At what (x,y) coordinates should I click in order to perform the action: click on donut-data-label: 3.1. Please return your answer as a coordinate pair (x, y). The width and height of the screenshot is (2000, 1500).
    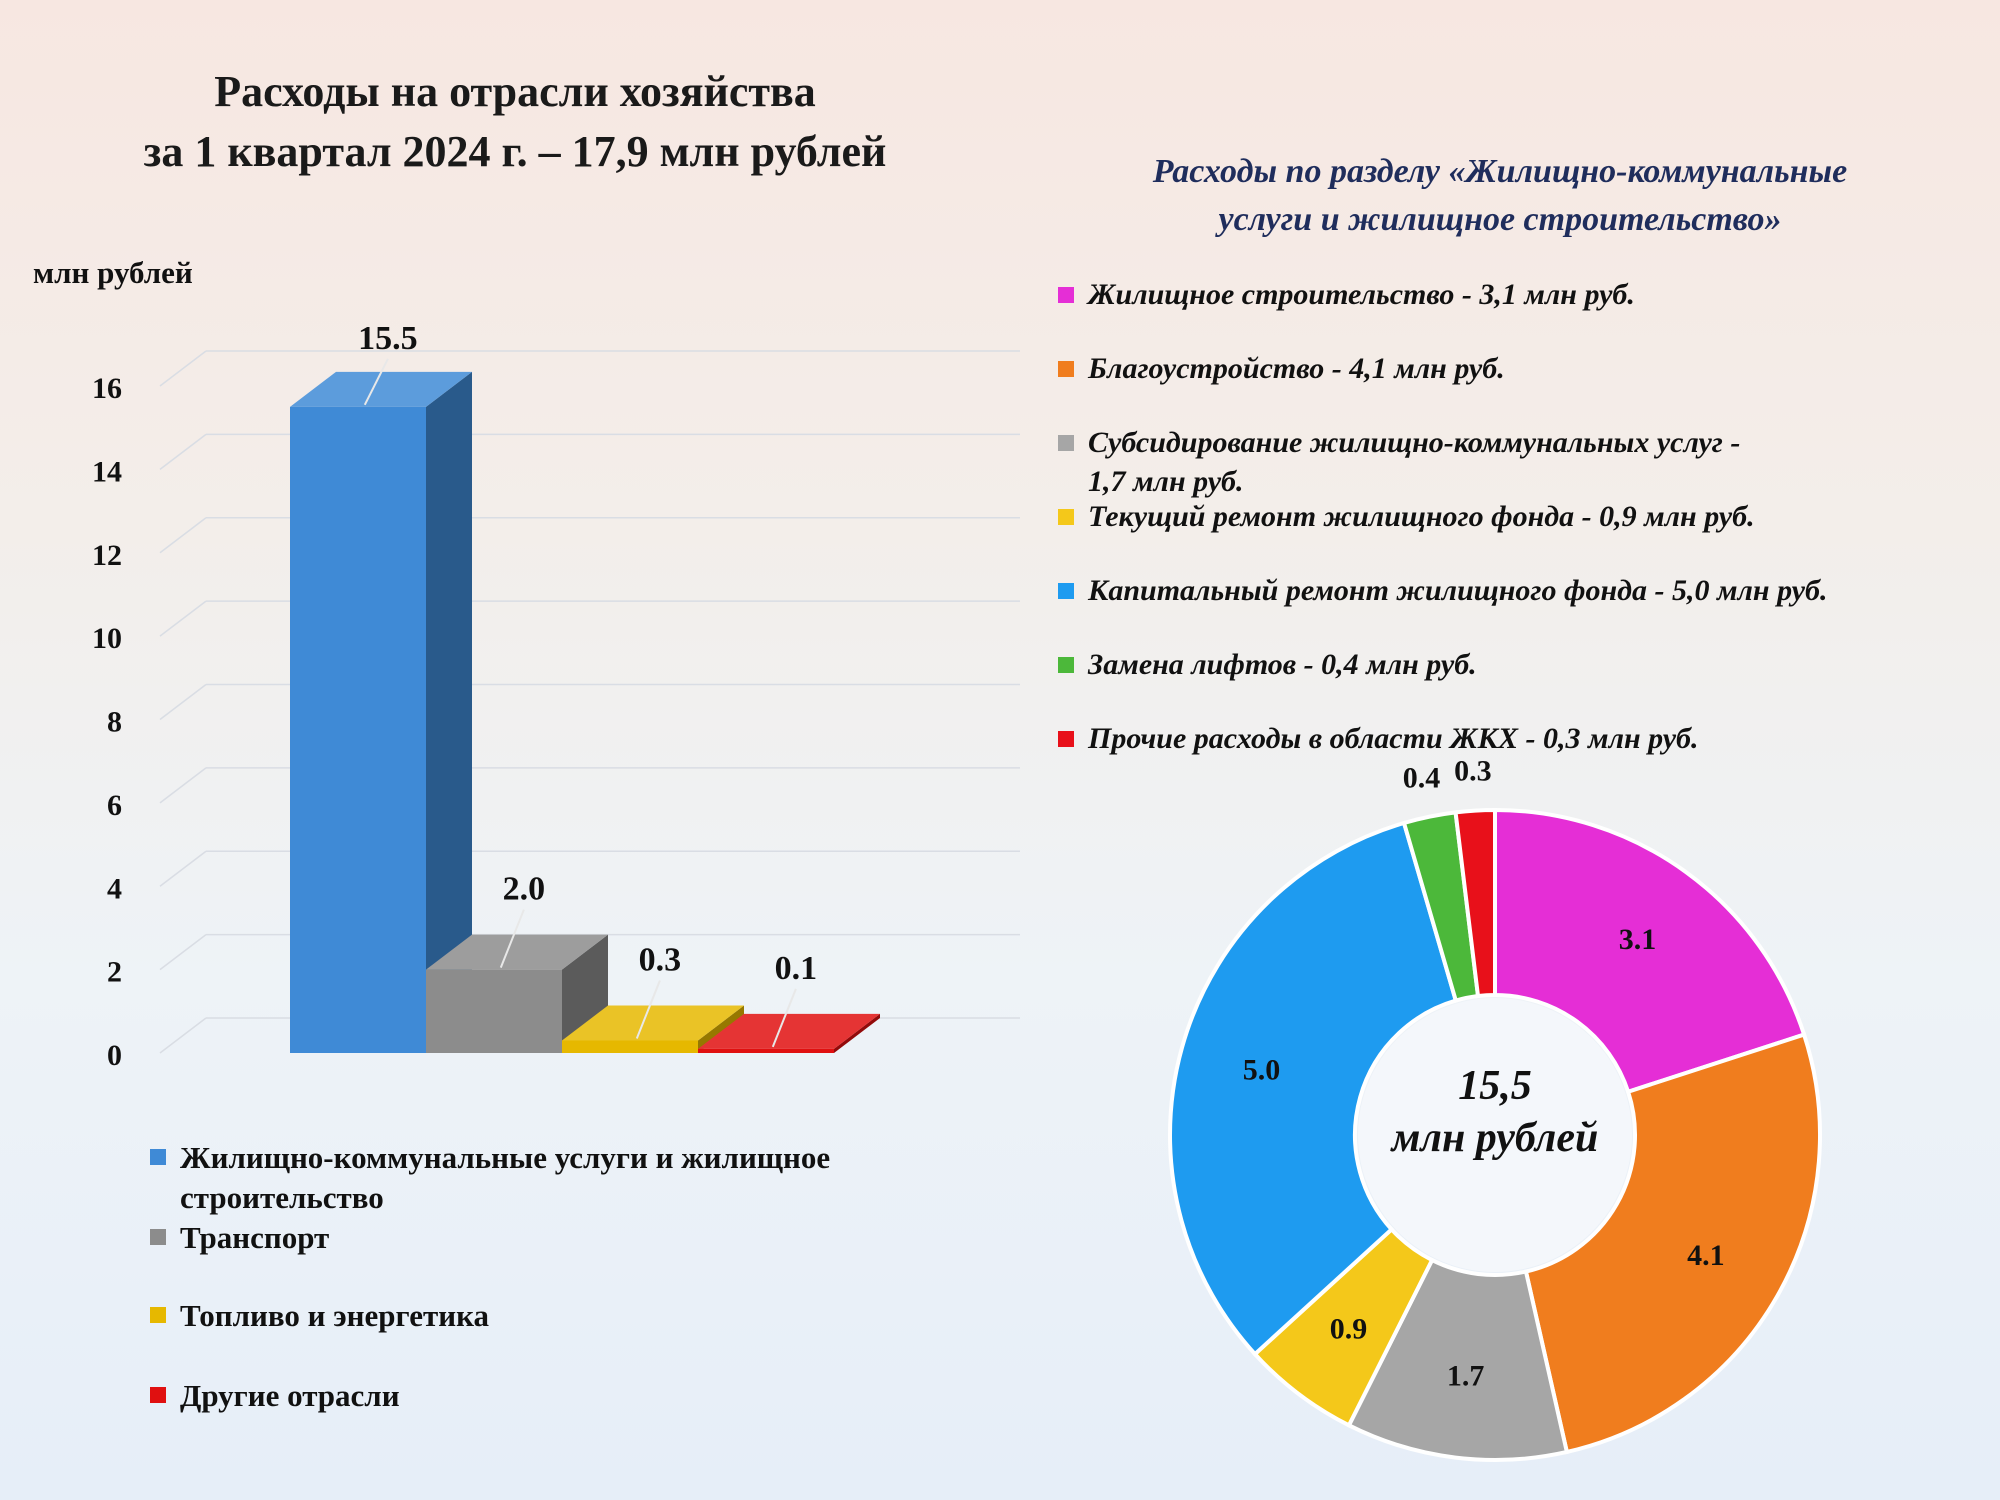
    Looking at the image, I should click on (1638, 939).